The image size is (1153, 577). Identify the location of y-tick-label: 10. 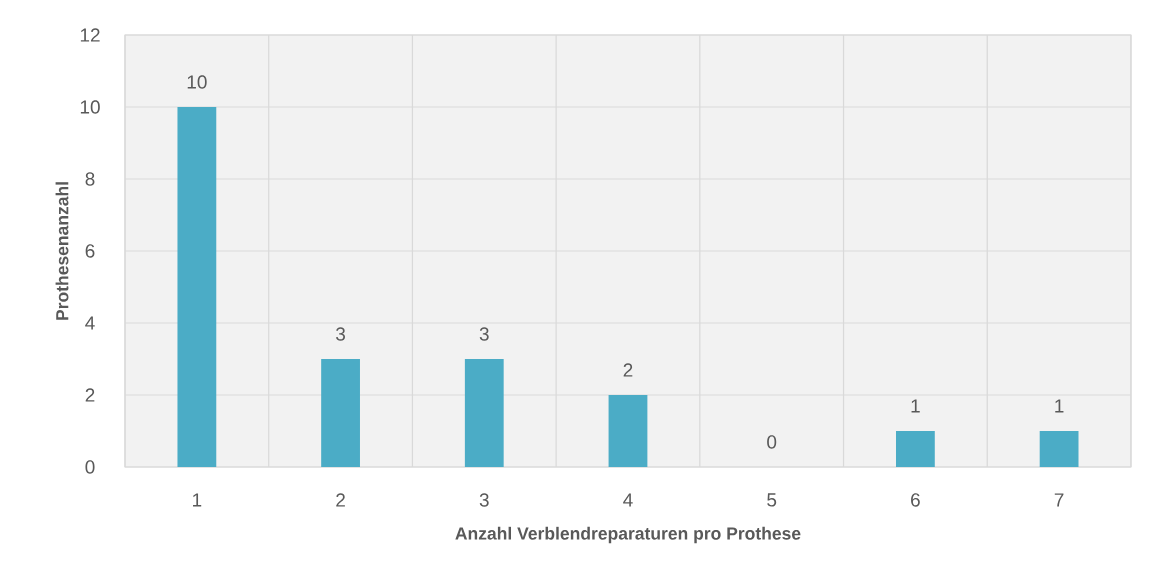
(90, 107).